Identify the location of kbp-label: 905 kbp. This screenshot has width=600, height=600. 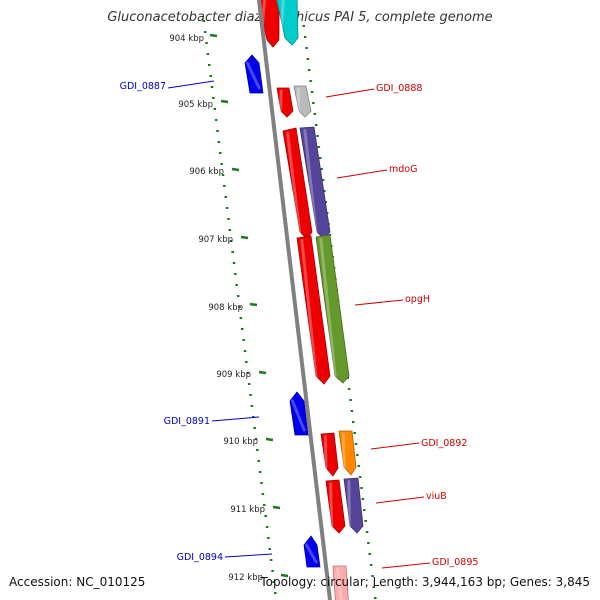
(195, 105).